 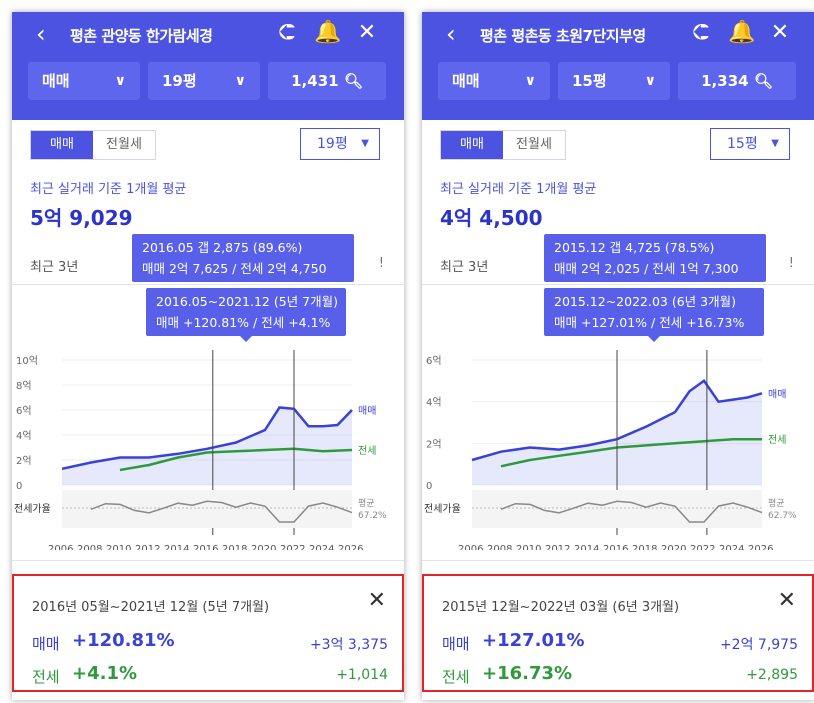 I want to click on header-bar: ‹ 평촌 관양동 한가람세경 ⮈ 🔔 ✕ 매매 ∨ 19평 ∨ 1,431 🔍︎, so click(x=208, y=66).